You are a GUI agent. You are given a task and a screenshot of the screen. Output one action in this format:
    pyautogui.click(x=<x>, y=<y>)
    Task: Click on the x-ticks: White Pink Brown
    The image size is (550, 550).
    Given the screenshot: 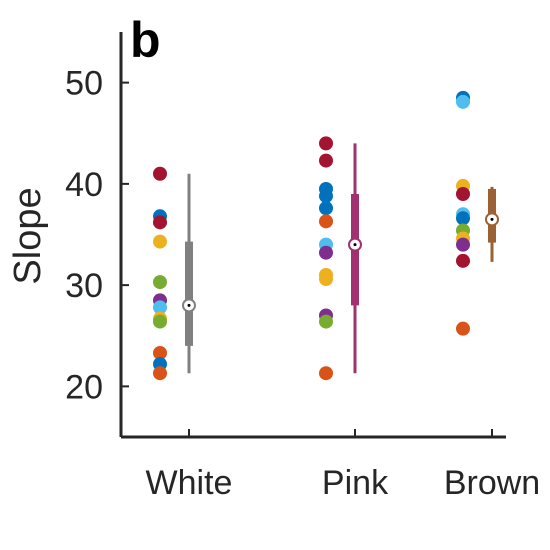 What is the action you would take?
    pyautogui.click(x=343, y=465)
    